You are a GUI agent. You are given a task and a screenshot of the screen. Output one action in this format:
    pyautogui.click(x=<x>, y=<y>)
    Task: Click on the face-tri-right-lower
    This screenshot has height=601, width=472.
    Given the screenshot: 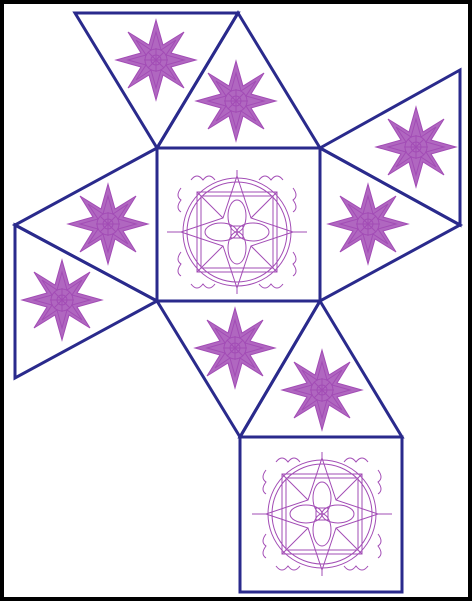 What is the action you would take?
    pyautogui.click(x=391, y=224)
    